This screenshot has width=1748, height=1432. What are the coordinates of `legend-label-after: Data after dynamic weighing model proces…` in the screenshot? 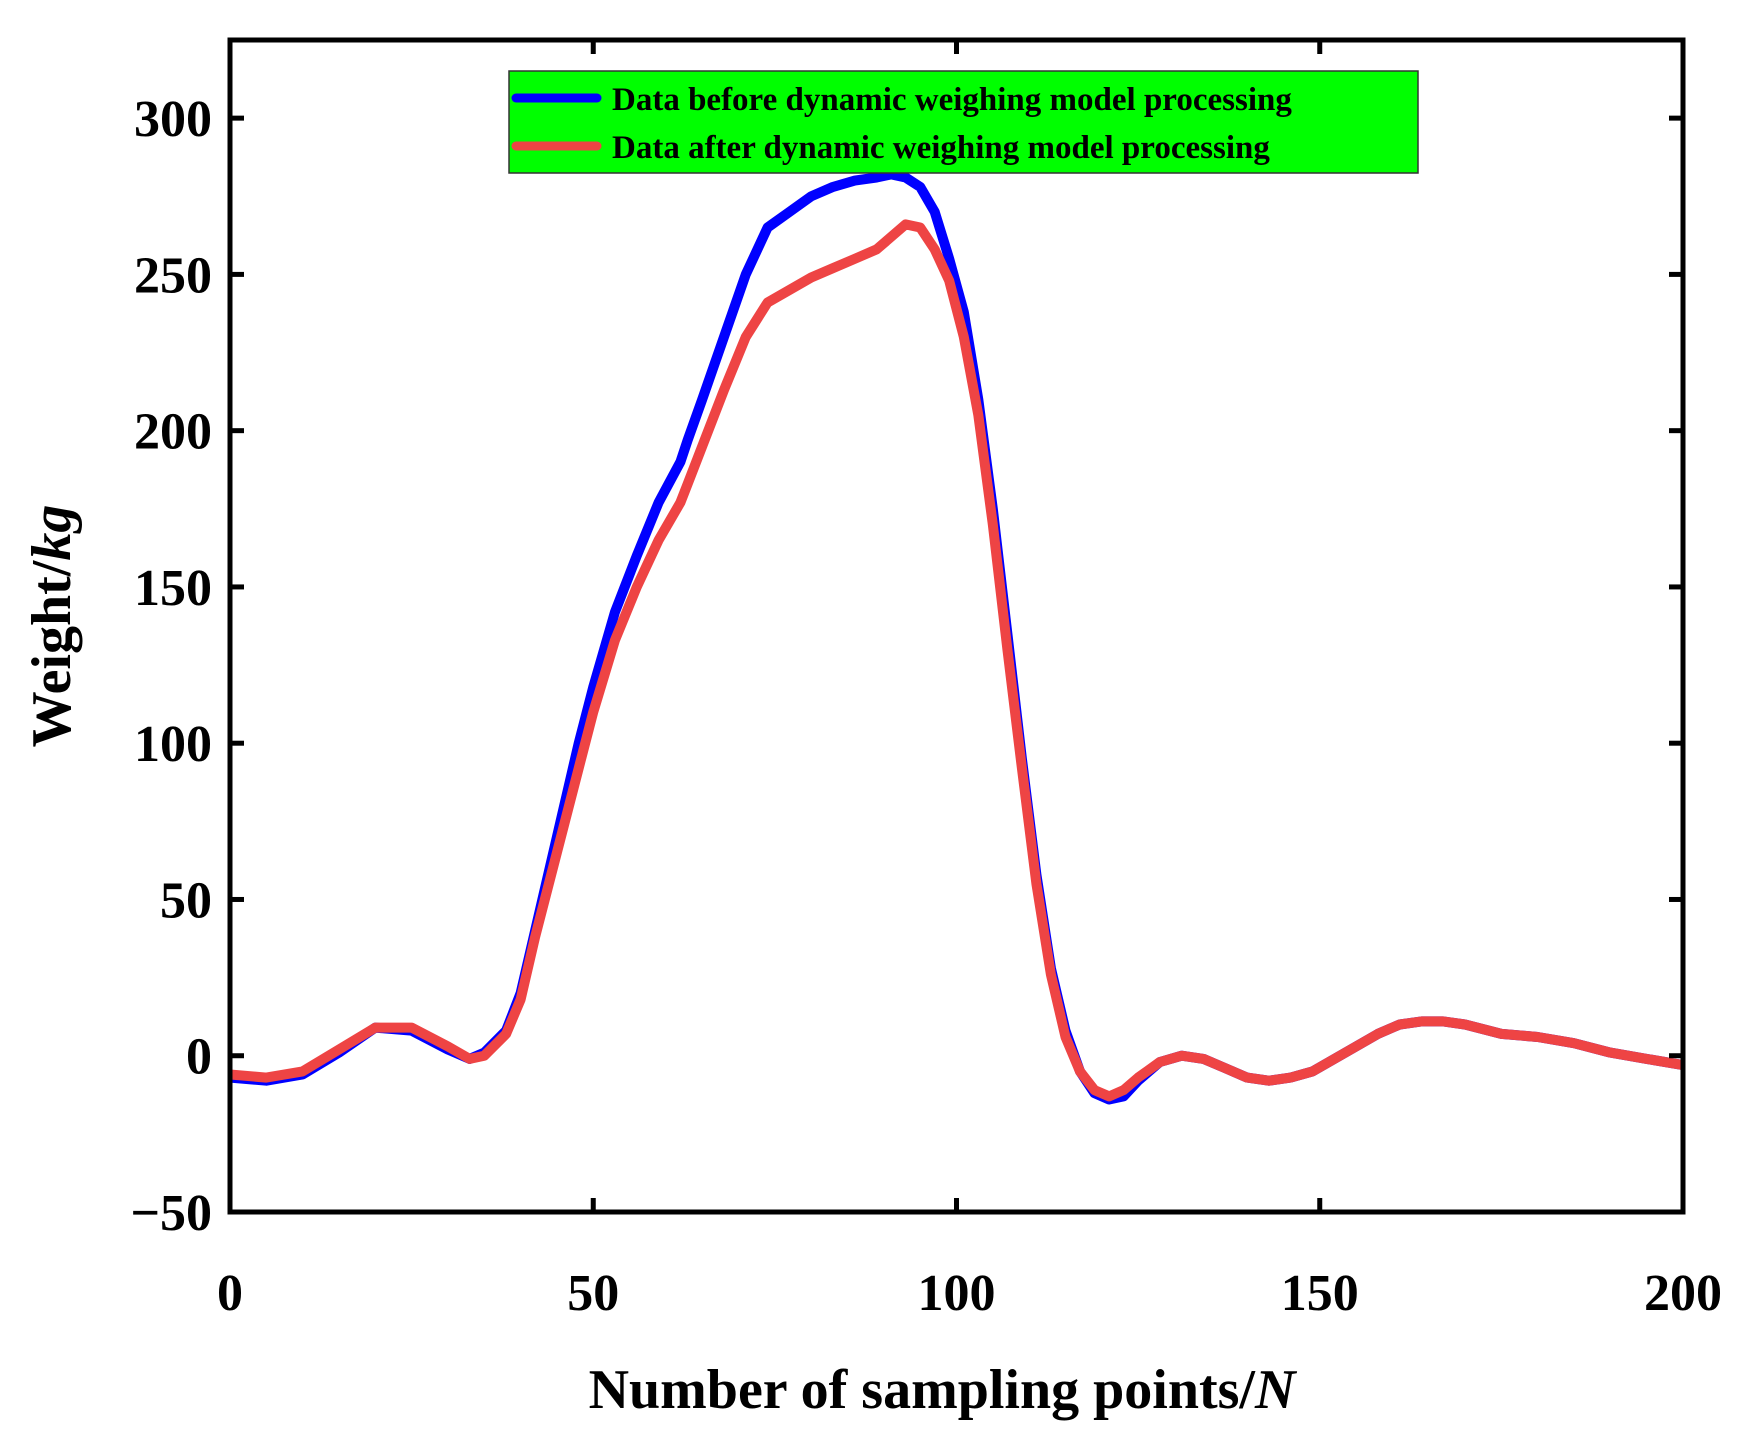 It's located at (941, 148).